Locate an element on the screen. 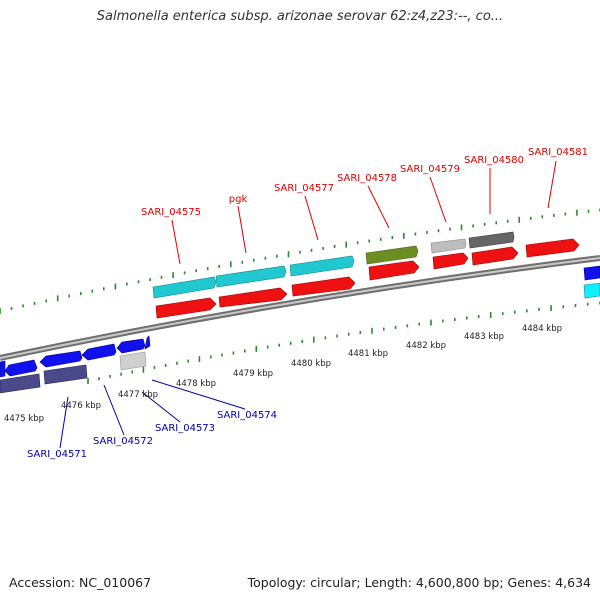 This screenshot has width=600, height=600. label-f7: SARI_04581 is located at coordinates (558, 152).